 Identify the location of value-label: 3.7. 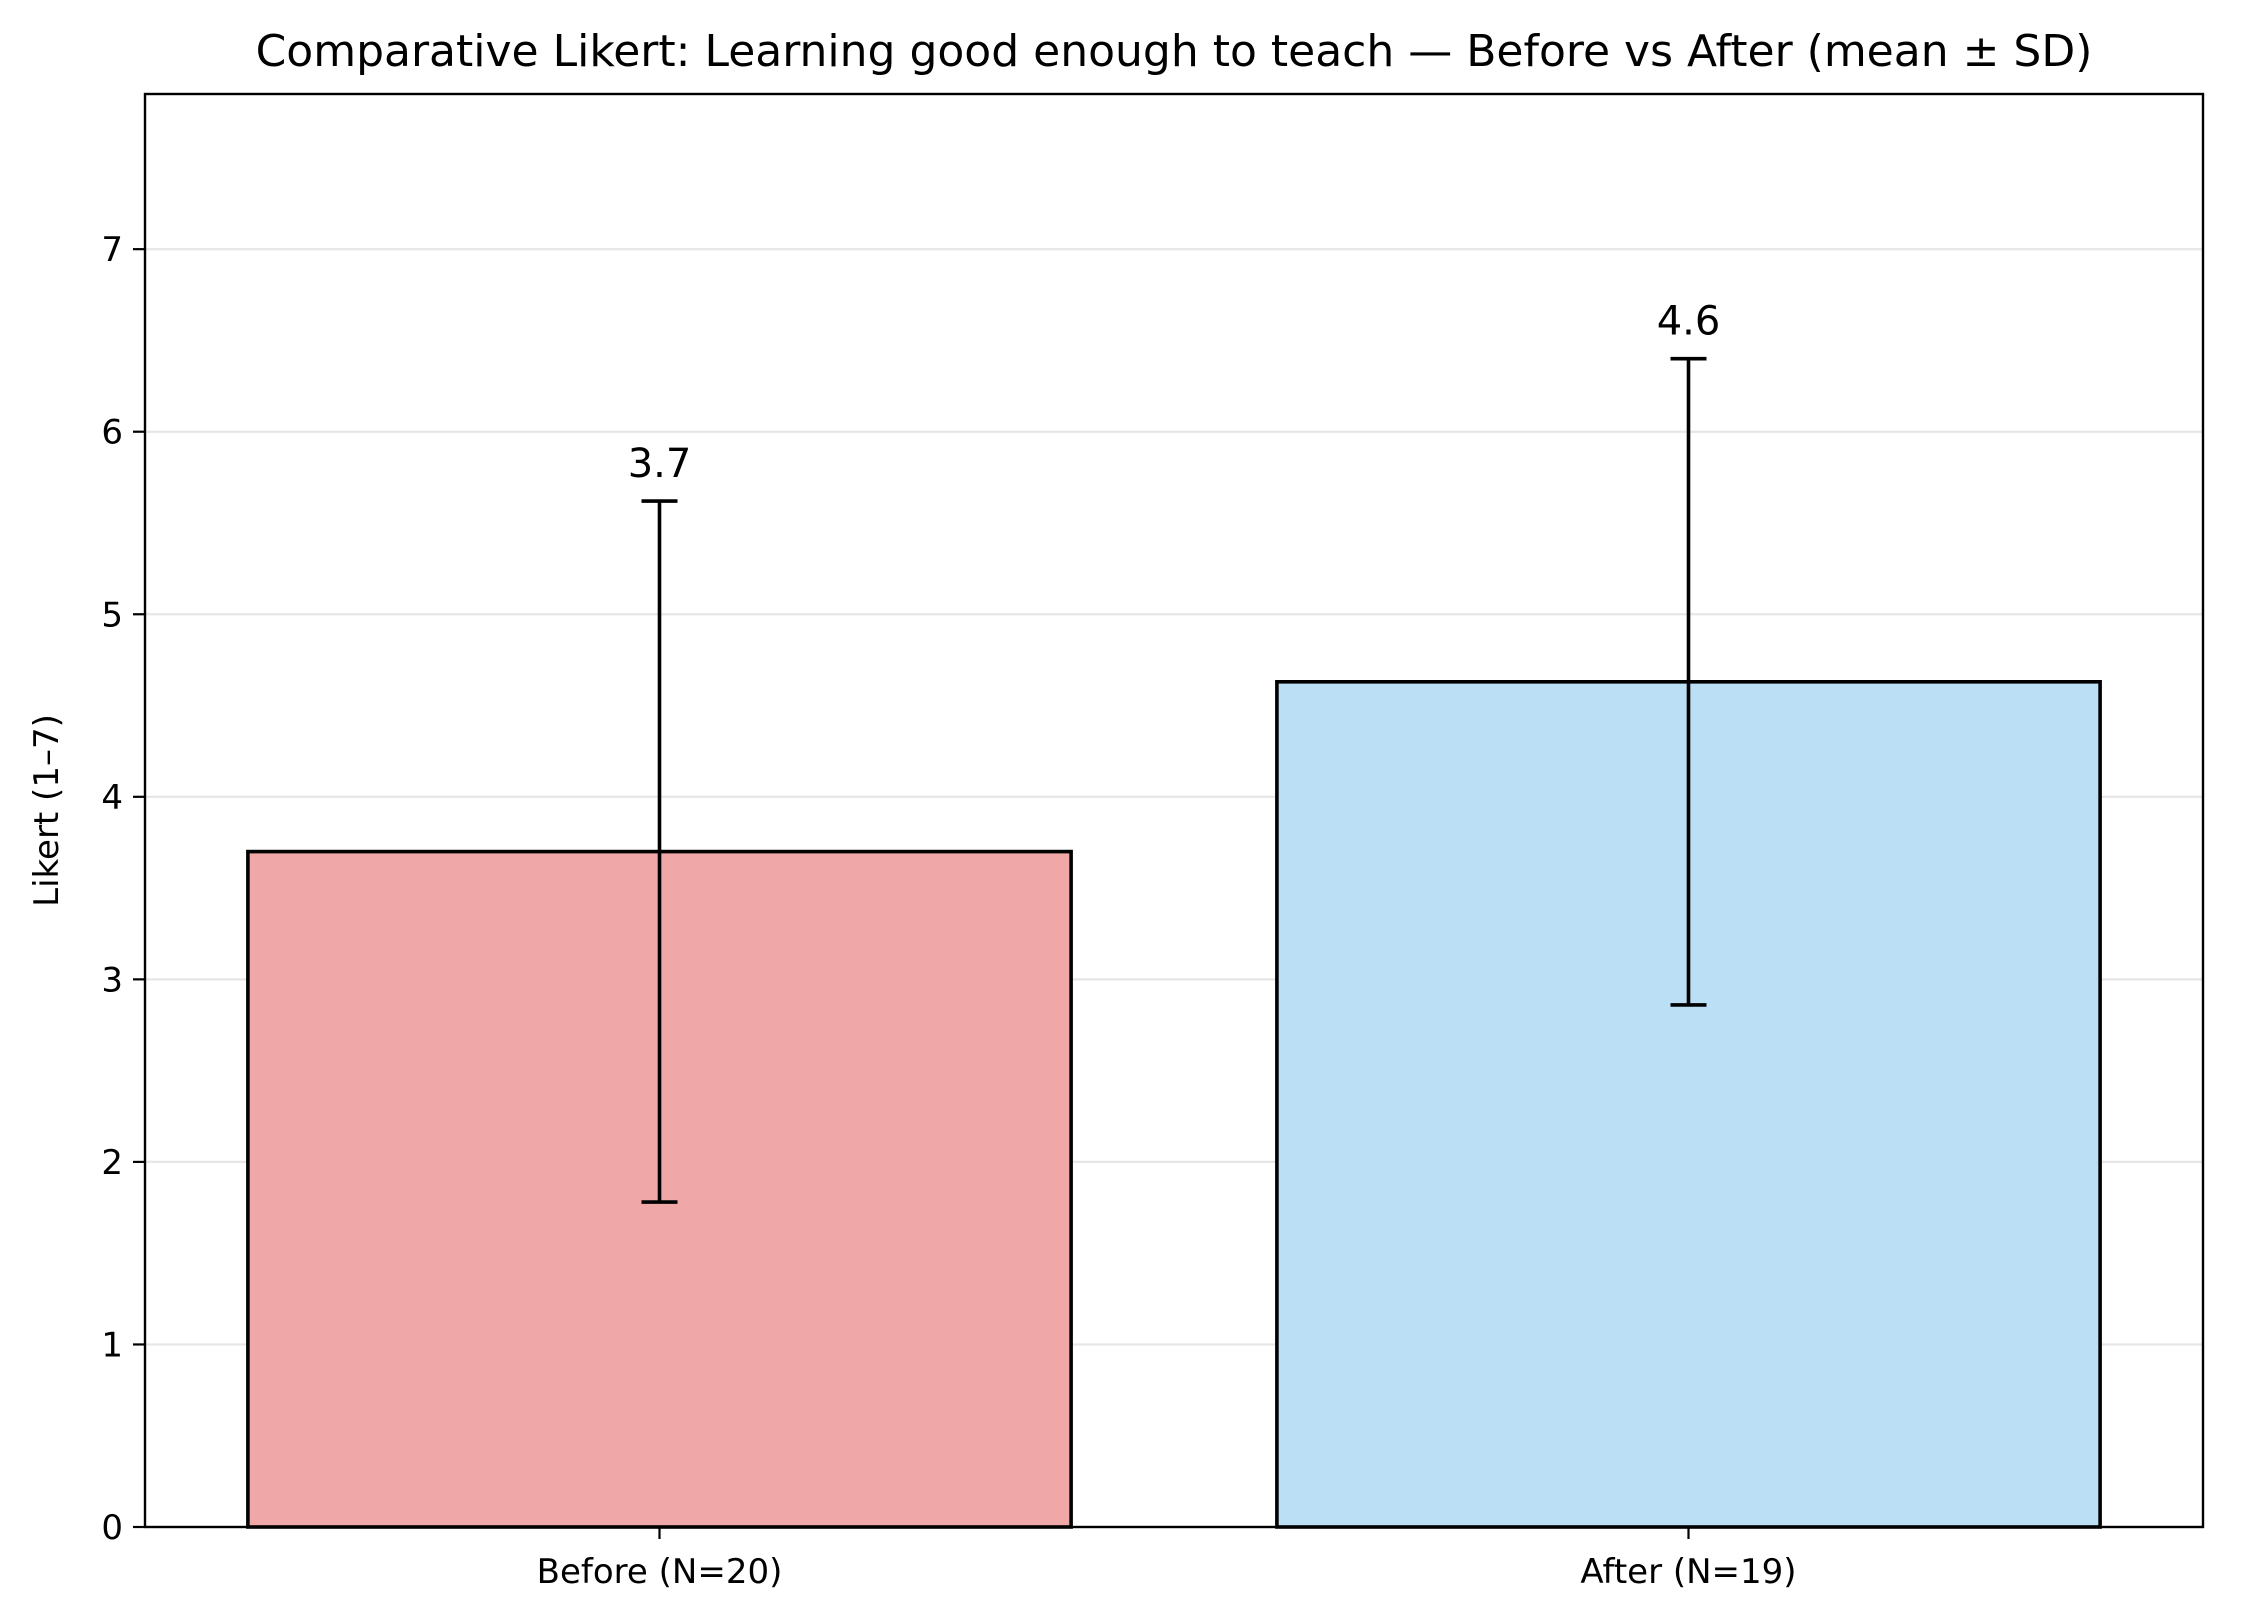
(660, 464).